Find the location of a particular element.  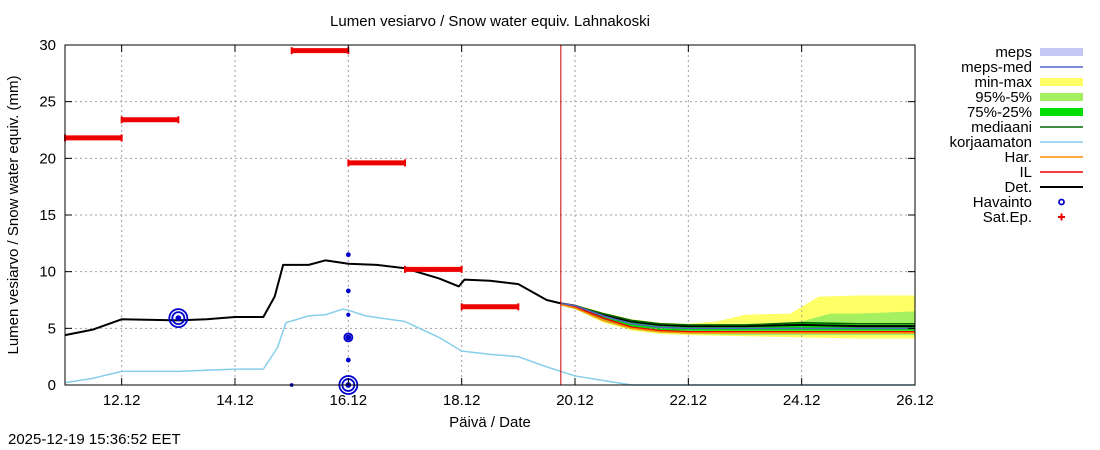

y-tick-label: 30 is located at coordinates (47, 45).